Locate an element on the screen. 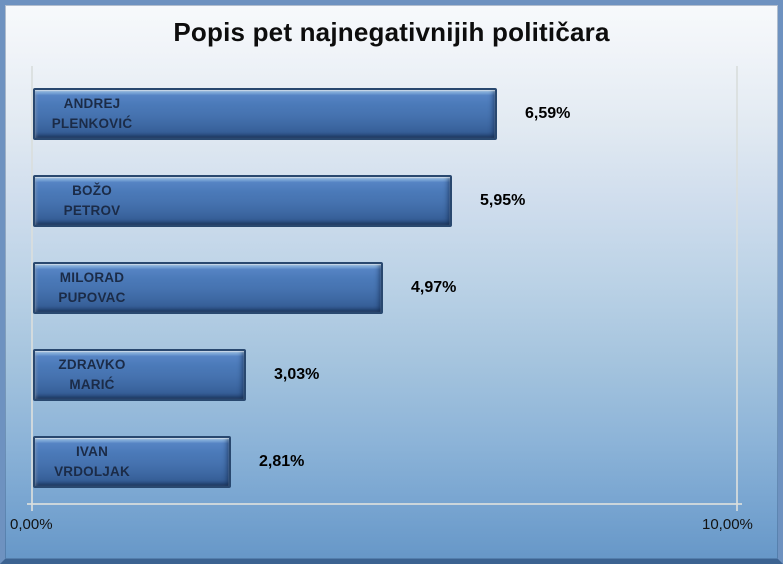 Image resolution: width=783 pixels, height=564 pixels. bar-row: ZDRAVKO MARIĆ 3,03% is located at coordinates (391, 375).